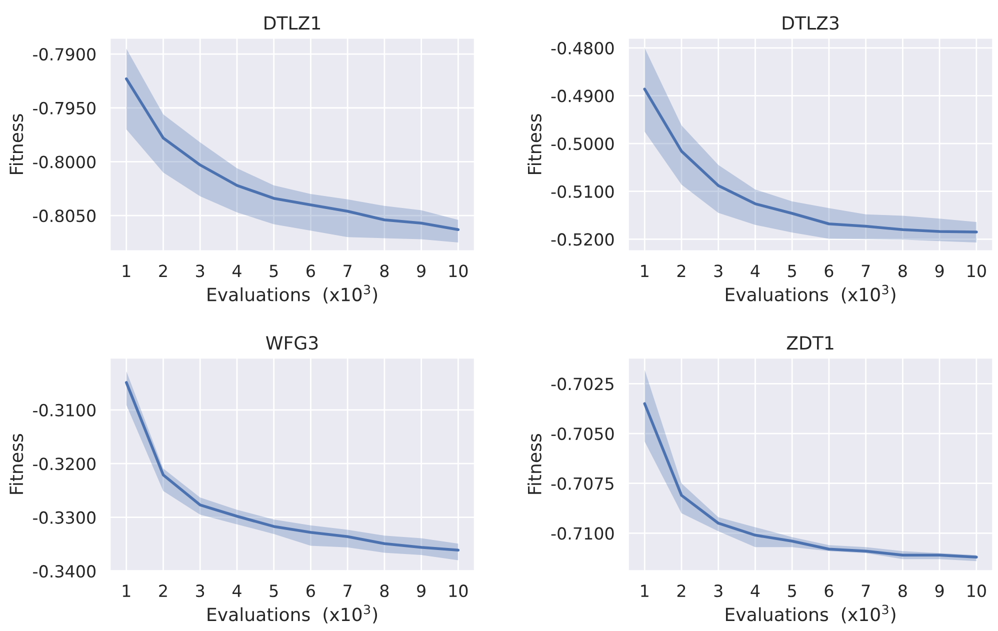 The height and width of the screenshot is (631, 998). I want to click on y-tick-label: -0.7900, so click(64, 54).